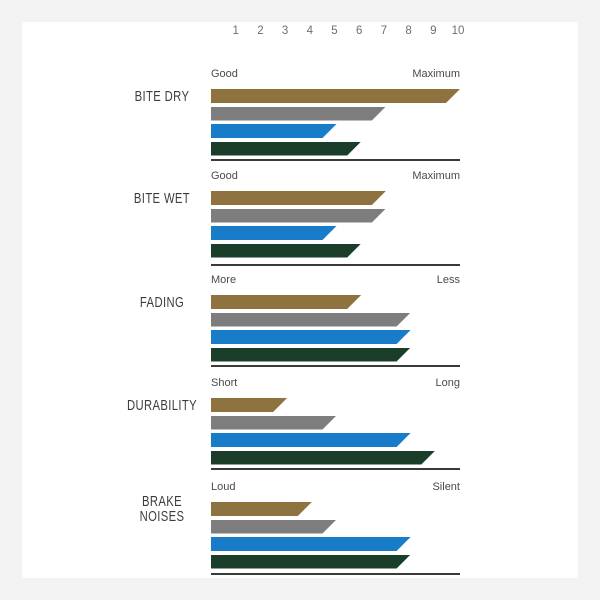 This screenshot has height=600, width=600. What do you see at coordinates (335, 487) in the screenshot?
I see `endpoint-labels: Loud Silent` at bounding box center [335, 487].